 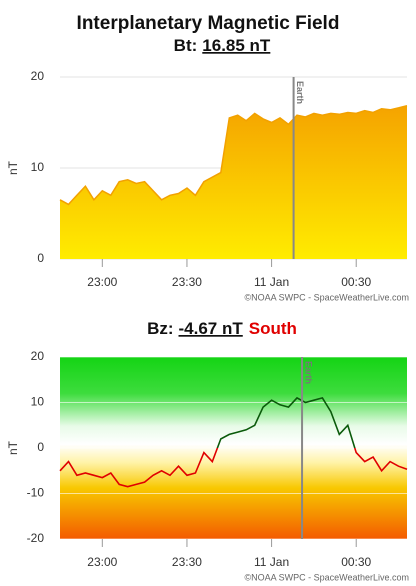 I want to click on readout-label: Bt:, so click(x=186, y=45).